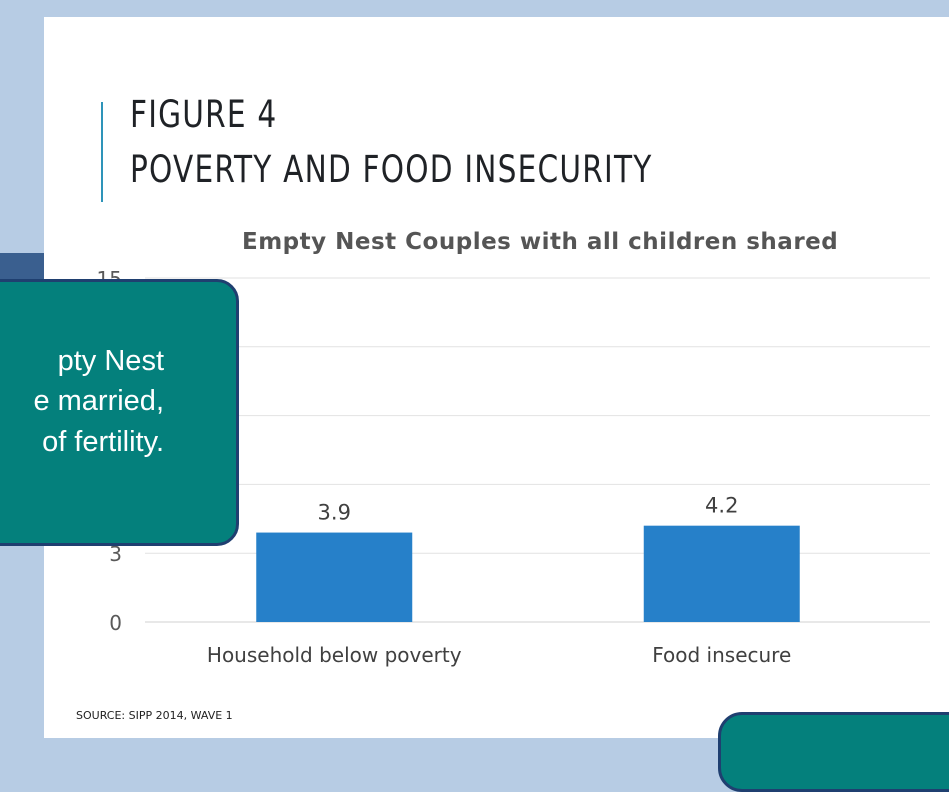 This screenshot has height=792, width=949. Describe the element at coordinates (154, 715) in the screenshot. I see `source-note: SOURCE: SIPP 2014, WAVE 1` at that location.